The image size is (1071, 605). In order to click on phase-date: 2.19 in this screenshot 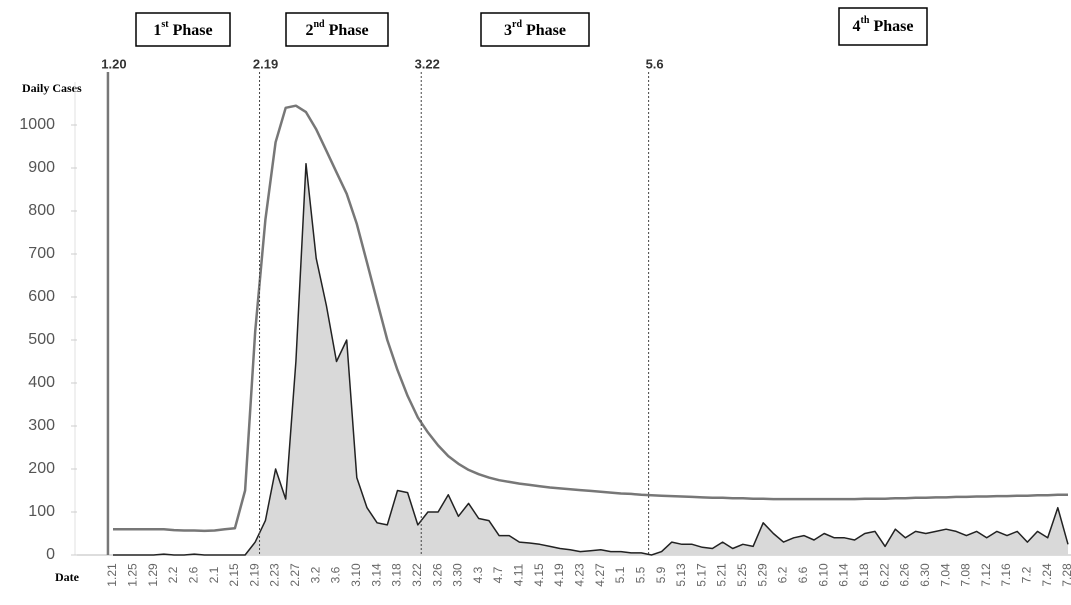, I will do `click(265, 63)`.